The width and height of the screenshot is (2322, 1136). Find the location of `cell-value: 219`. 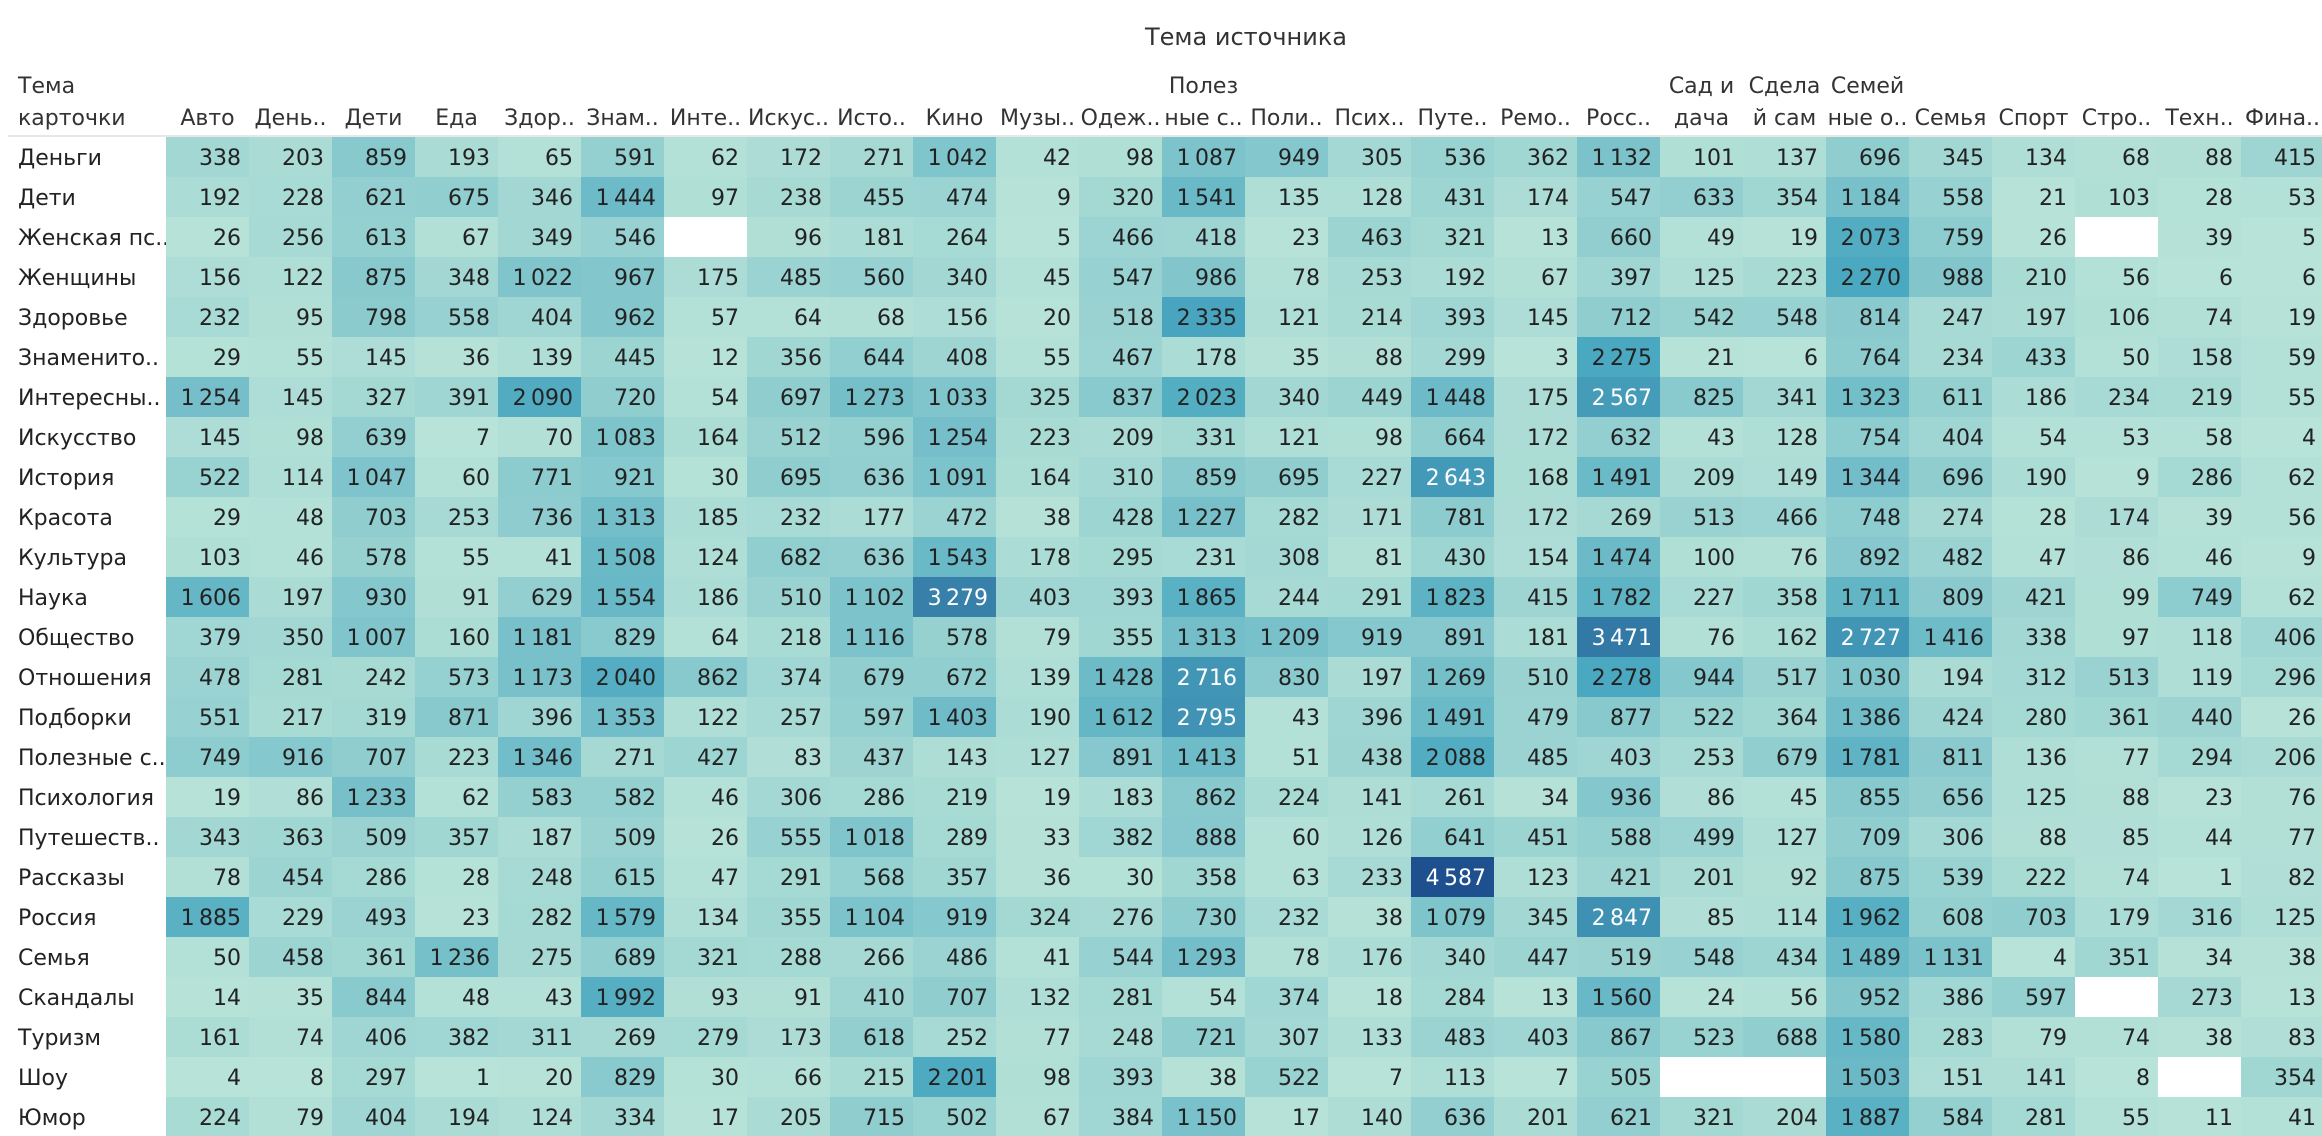

cell-value: 219 is located at coordinates (967, 798).